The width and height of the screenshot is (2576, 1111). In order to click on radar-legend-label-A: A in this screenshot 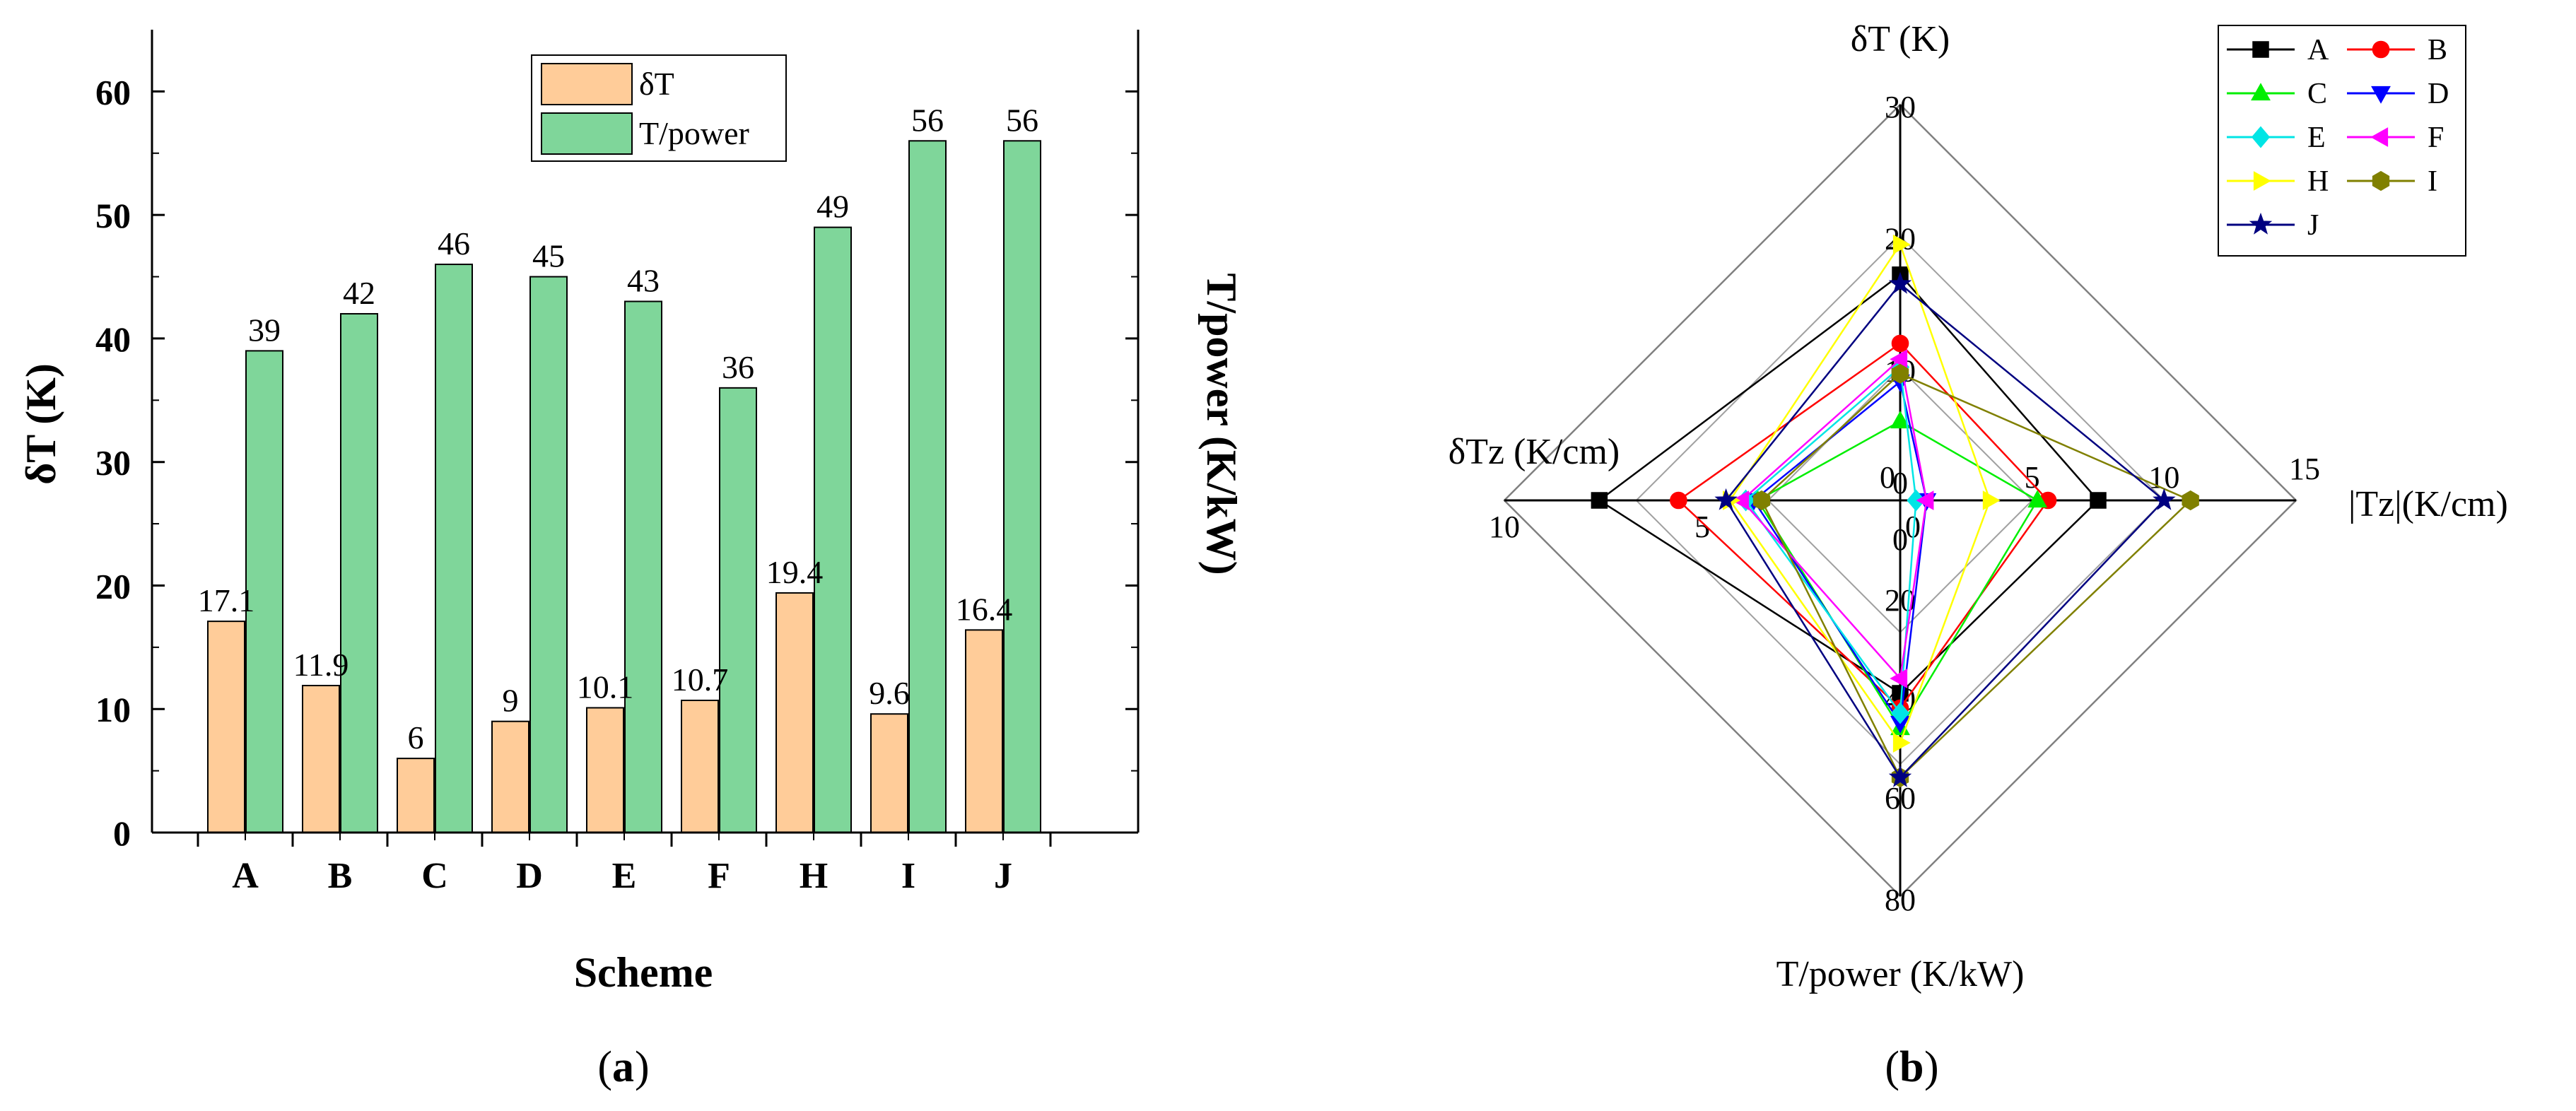, I will do `click(2318, 50)`.